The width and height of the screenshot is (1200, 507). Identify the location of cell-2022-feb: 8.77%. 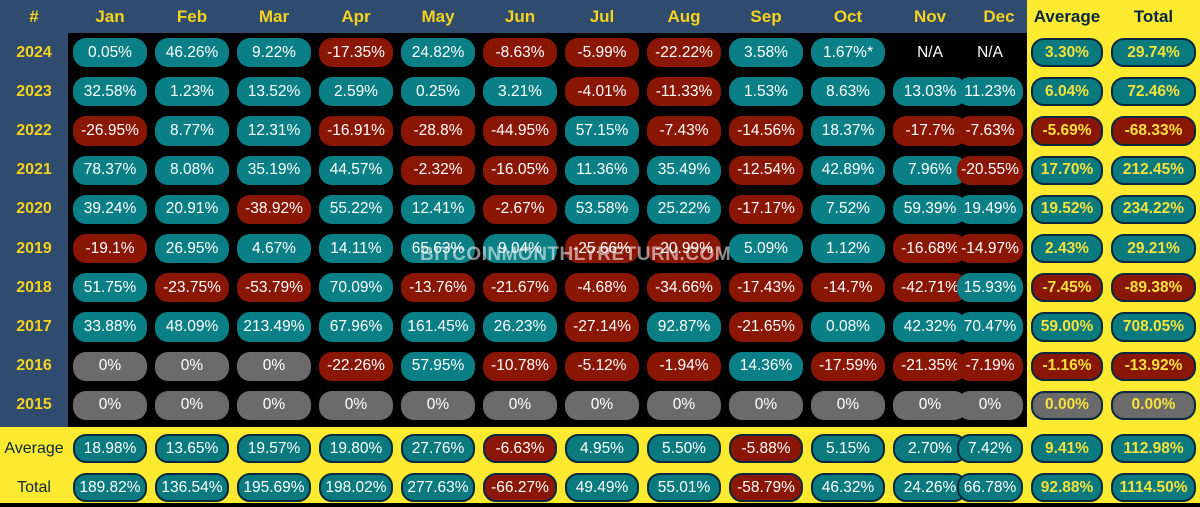
(192, 131).